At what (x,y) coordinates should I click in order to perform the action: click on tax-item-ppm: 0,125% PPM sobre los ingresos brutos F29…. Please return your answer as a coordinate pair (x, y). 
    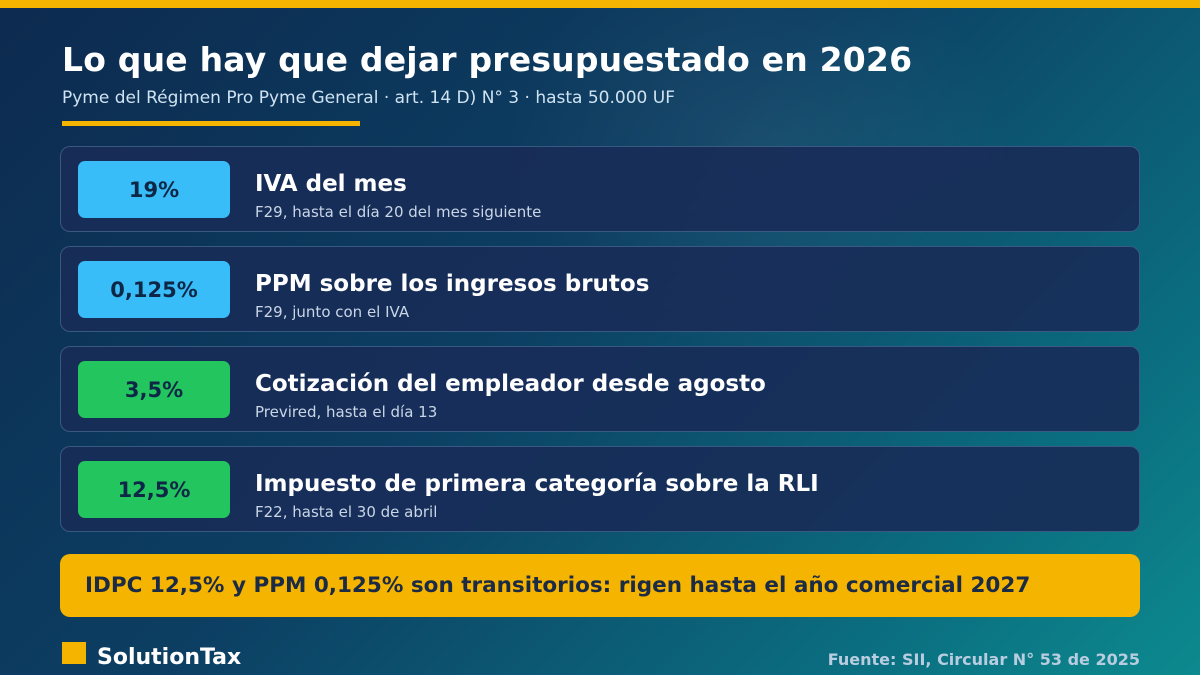
    Looking at the image, I should click on (600, 289).